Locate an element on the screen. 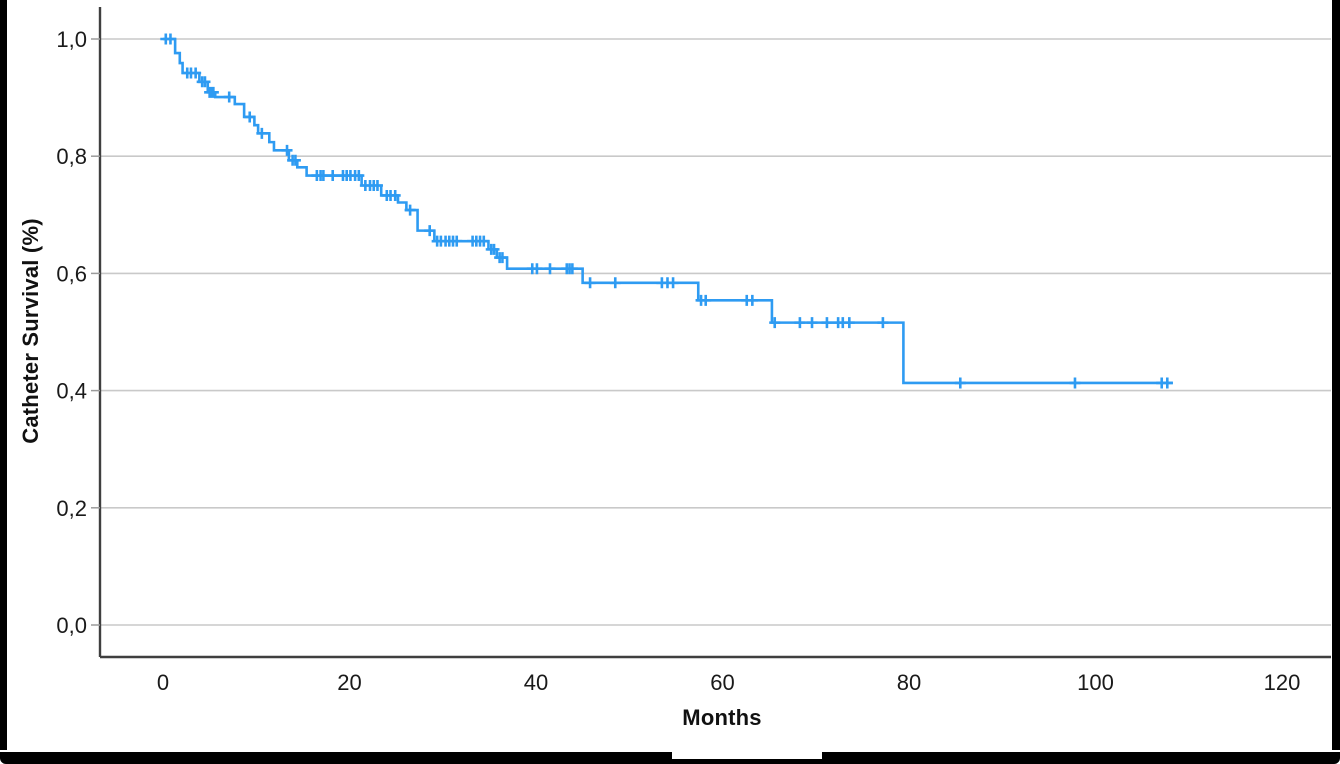 This screenshot has width=1340, height=764. window-frame-right is located at coordinates (1336, 375).